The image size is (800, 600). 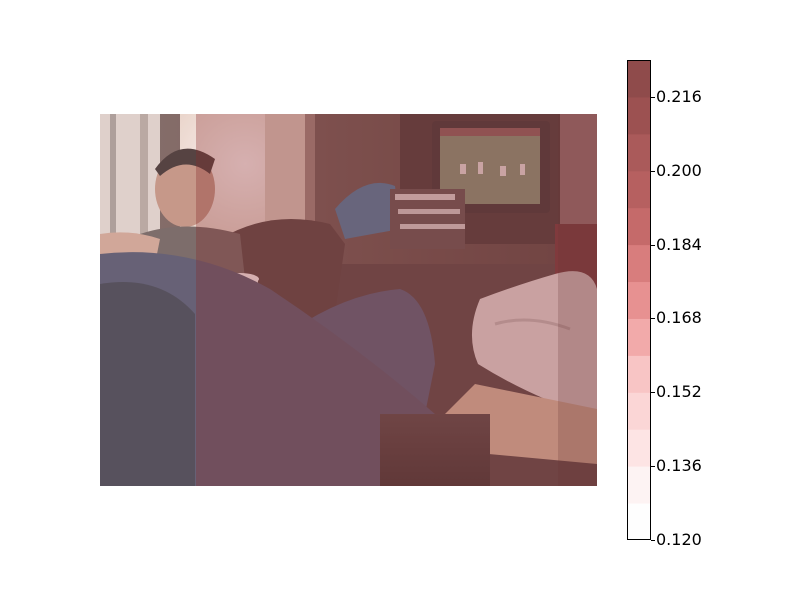 I want to click on colorbar, so click(x=639, y=300).